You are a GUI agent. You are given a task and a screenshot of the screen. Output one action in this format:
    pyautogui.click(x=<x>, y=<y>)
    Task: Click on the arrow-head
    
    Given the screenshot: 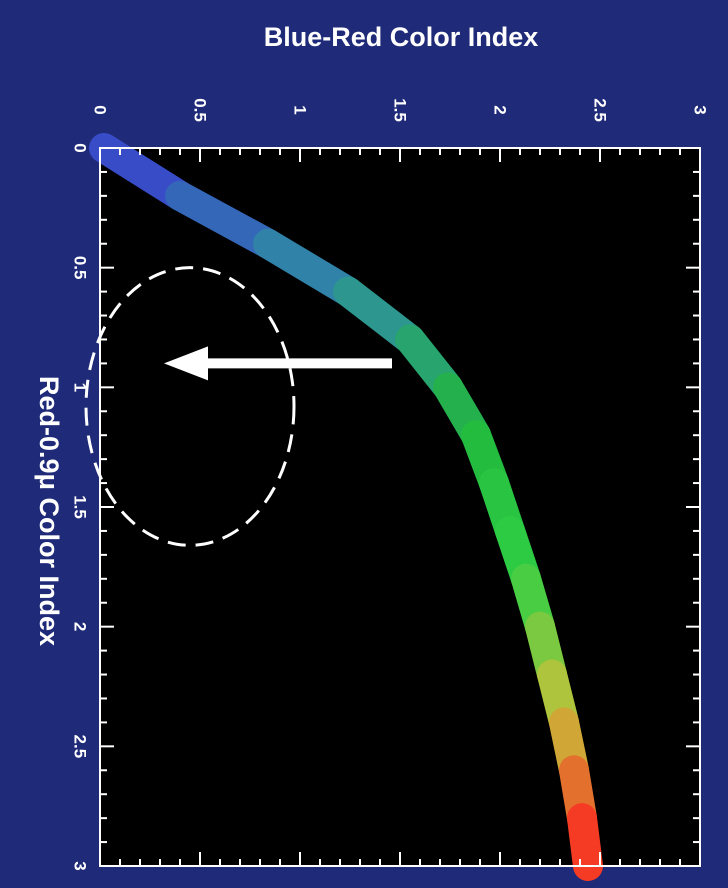 What is the action you would take?
    pyautogui.click(x=186, y=363)
    